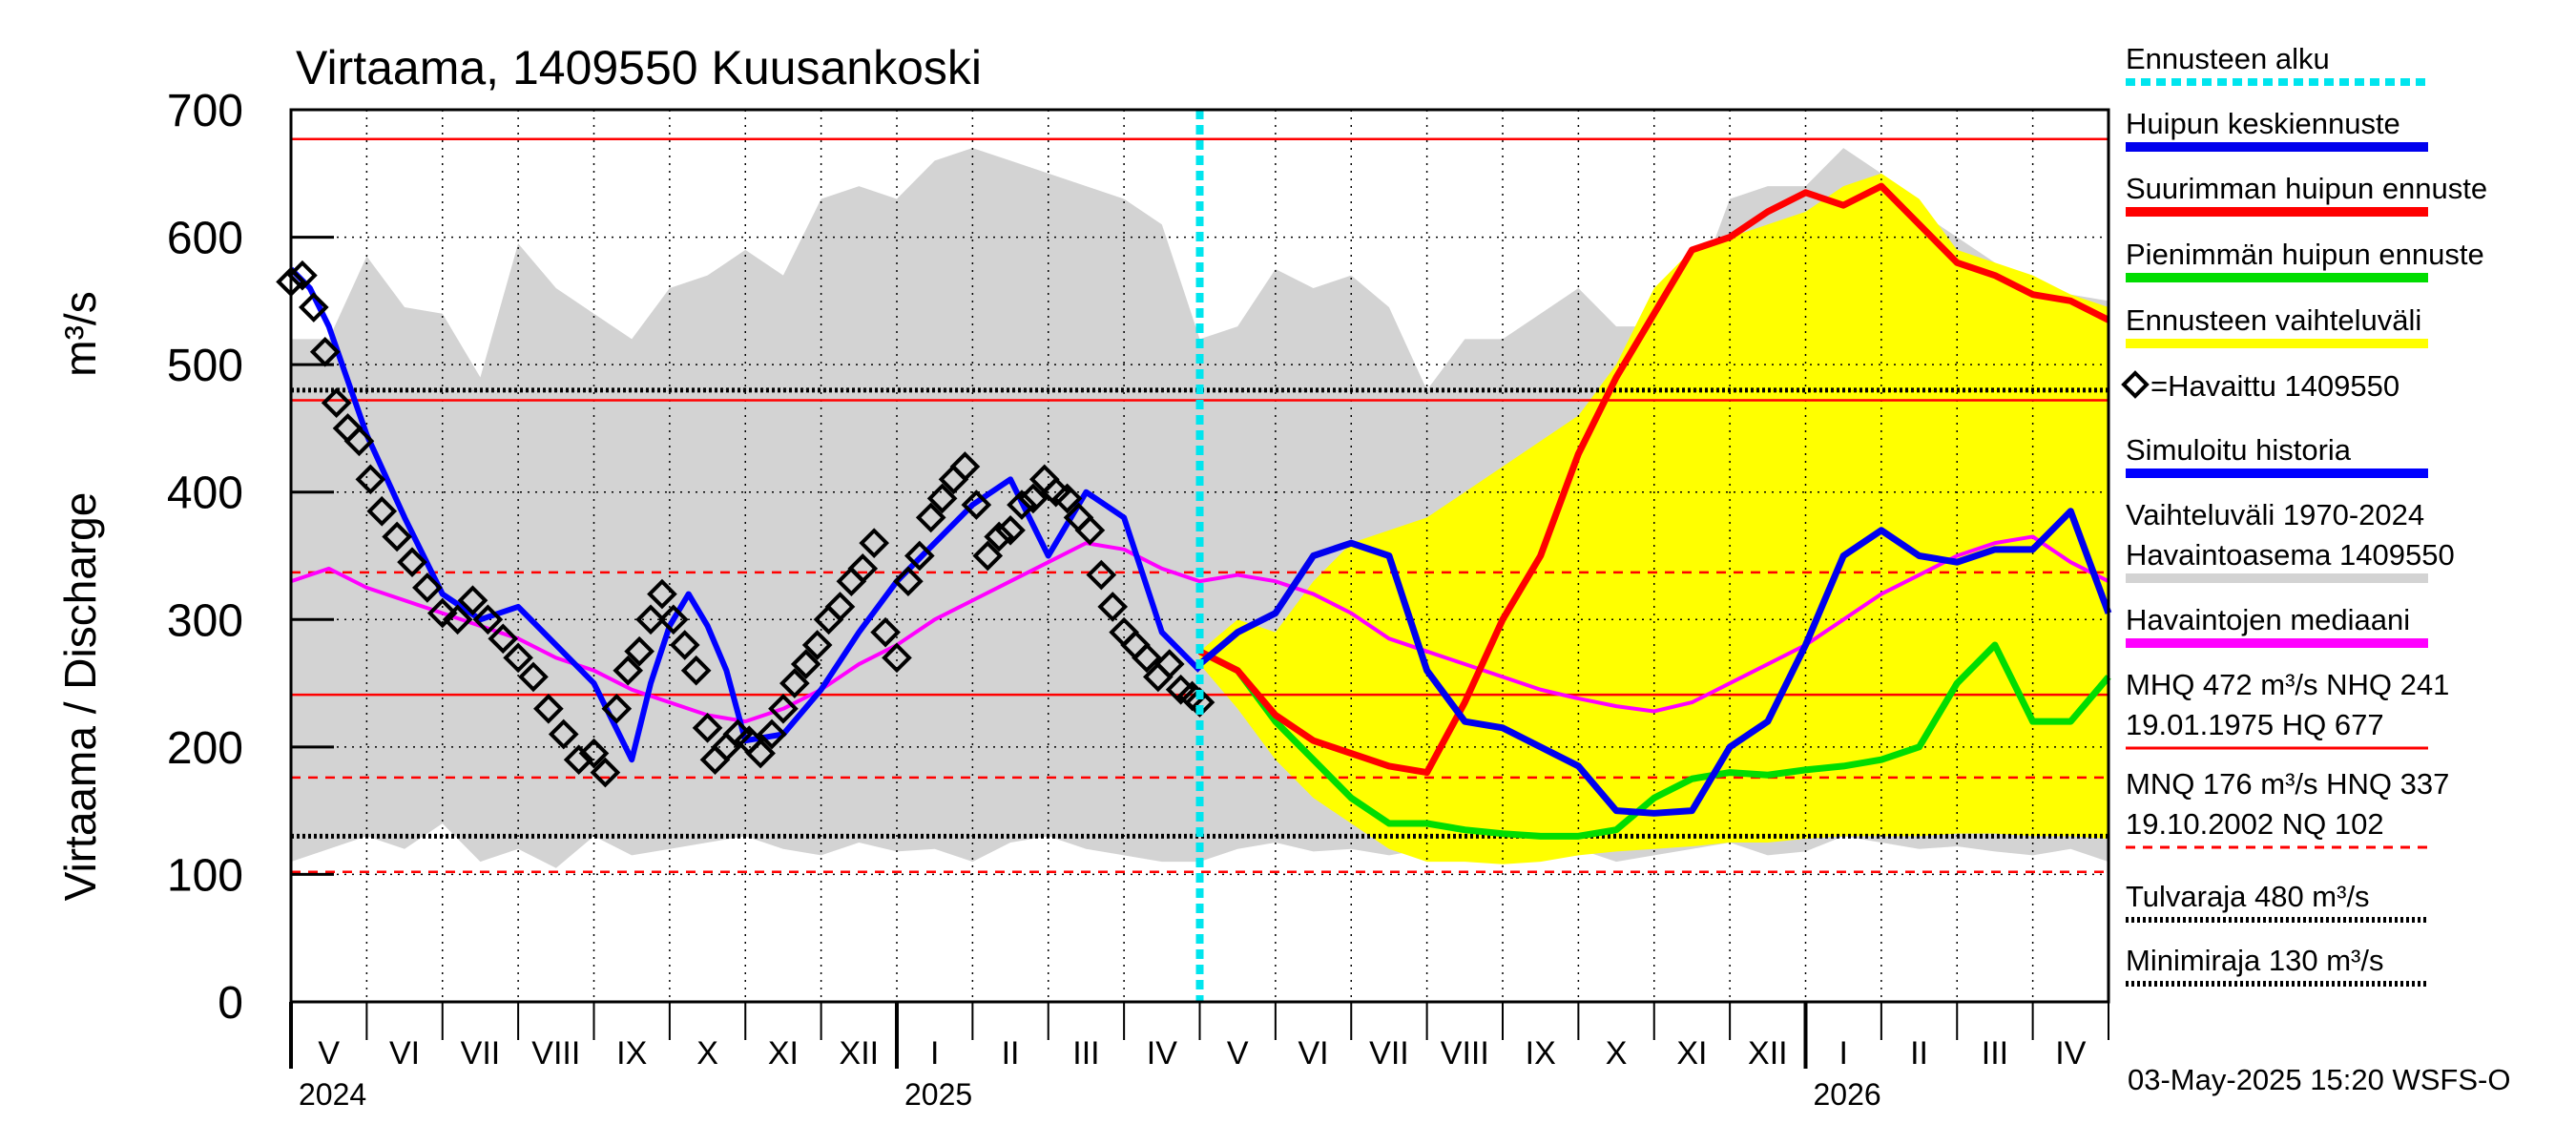 The width and height of the screenshot is (2576, 1145). What do you see at coordinates (80, 697) in the screenshot?
I see `y-axis-label: Virtaama / Discharge` at bounding box center [80, 697].